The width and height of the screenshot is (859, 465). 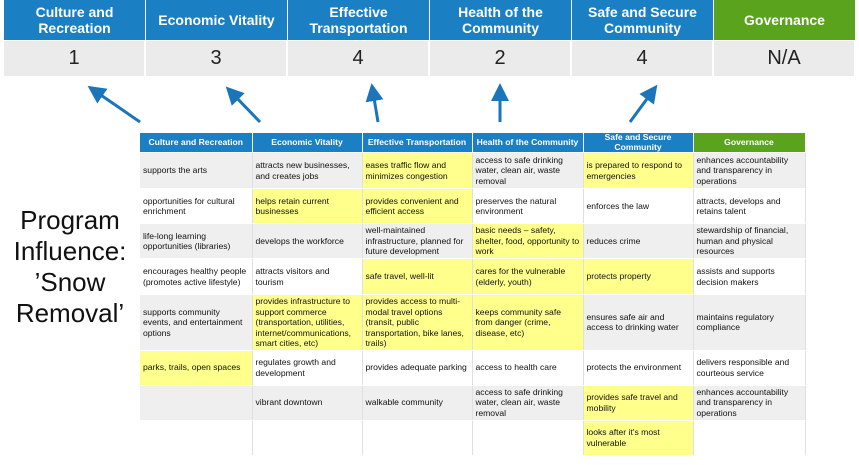 I want to click on table-cell: vibrant downtown, so click(x=307, y=403).